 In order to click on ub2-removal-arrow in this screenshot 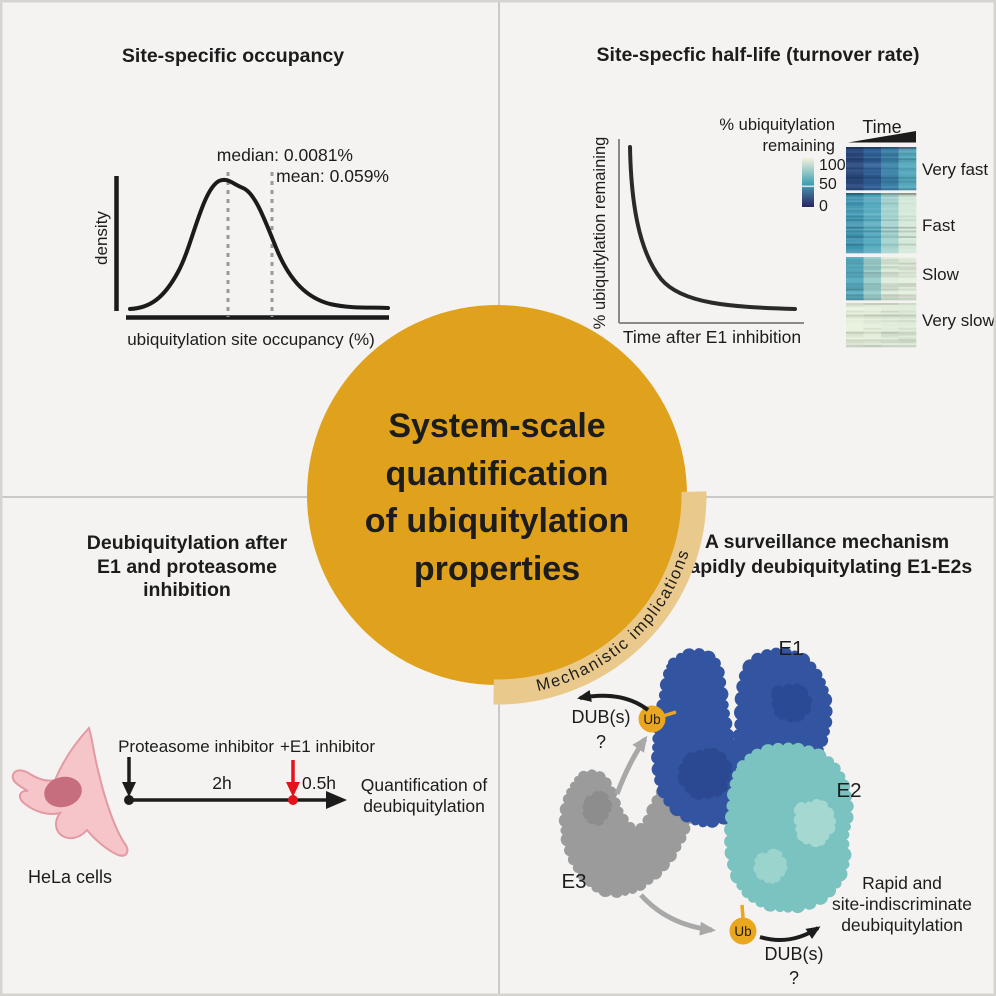, I will do `click(790, 934)`.